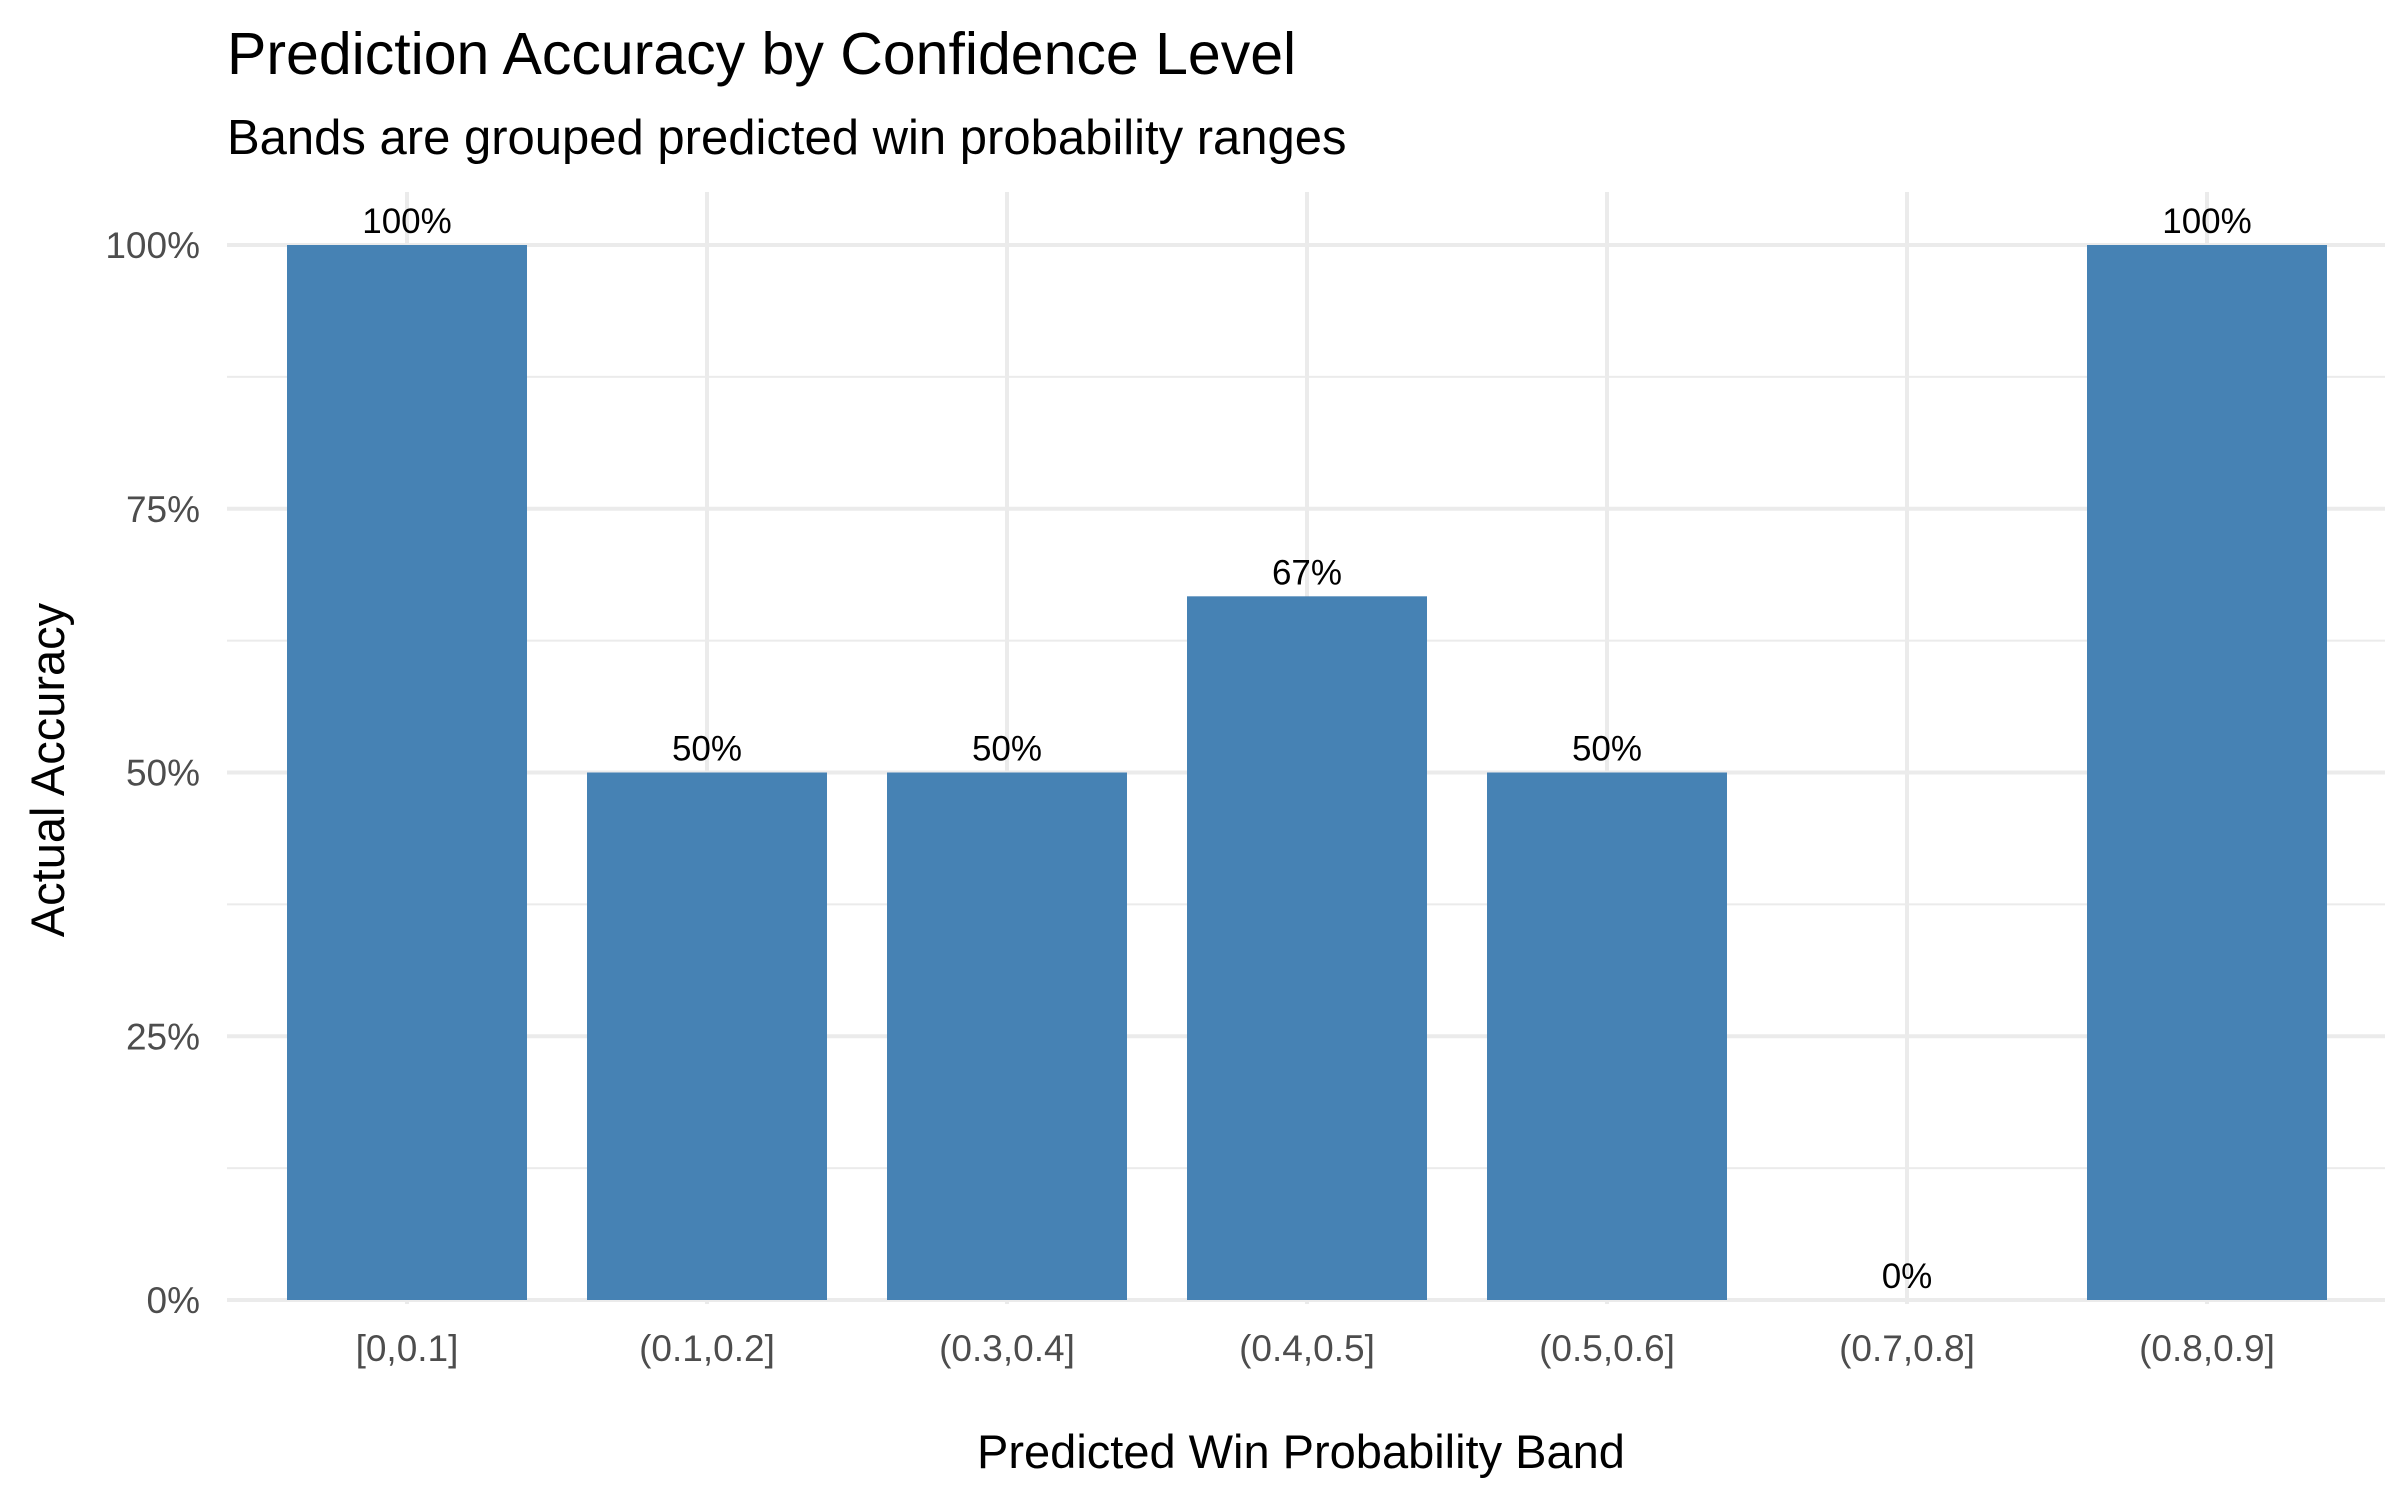 This screenshot has height=1500, width=2400. What do you see at coordinates (407, 1348) in the screenshot?
I see `x-tick-label: [0,0.1]` at bounding box center [407, 1348].